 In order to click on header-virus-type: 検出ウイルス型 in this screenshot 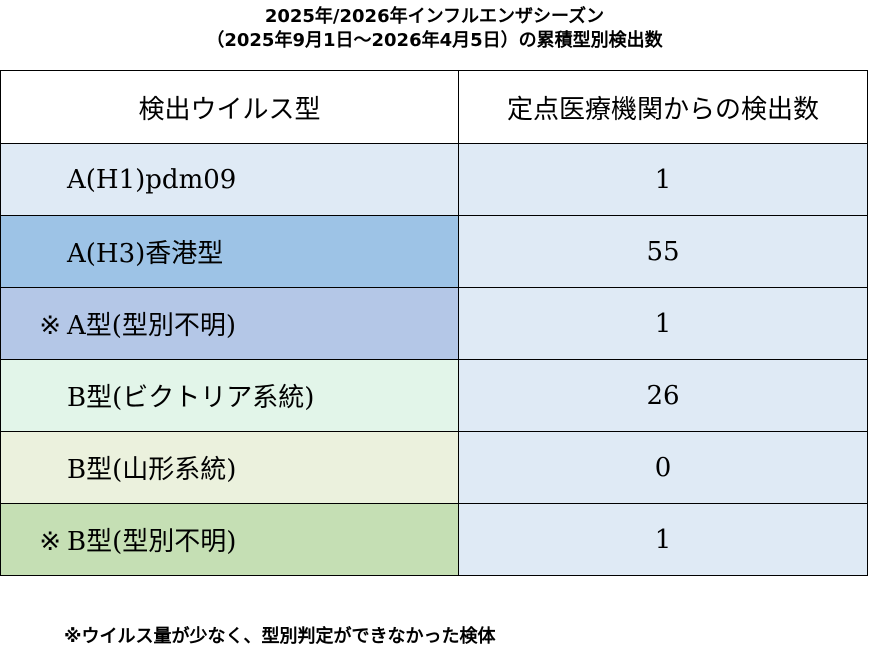, I will do `click(229, 107)`.